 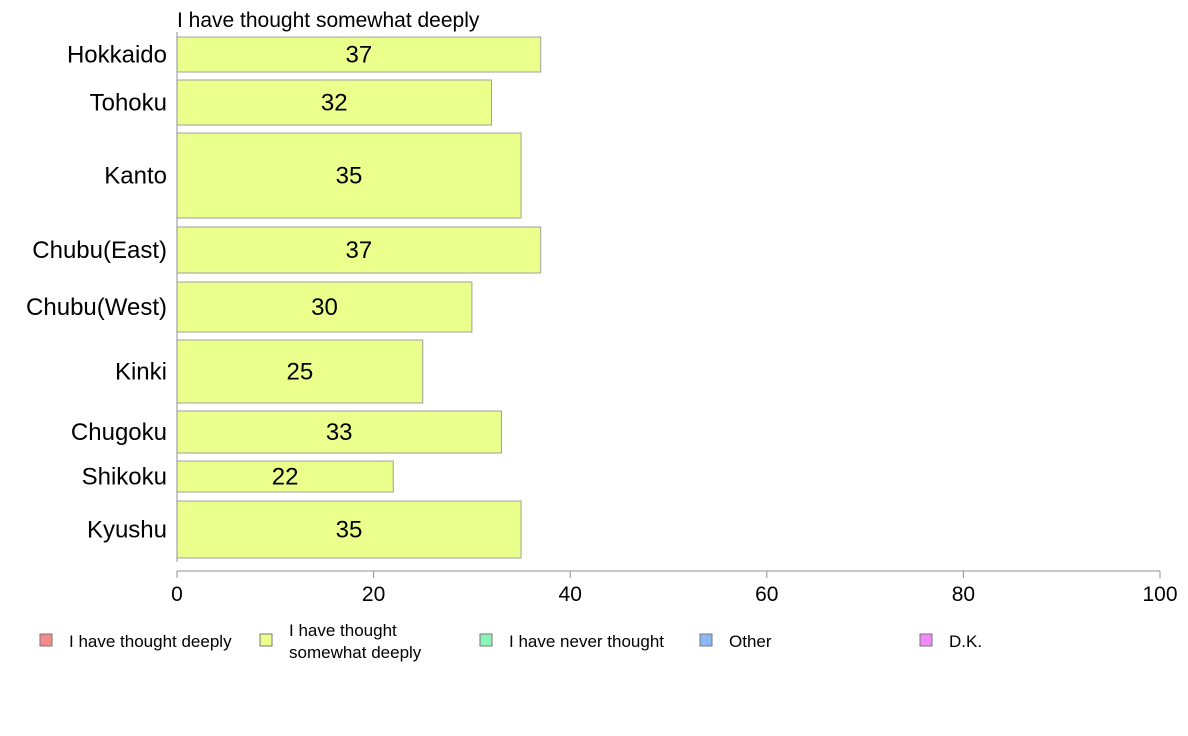 I want to click on category-label: Shikoku, so click(x=124, y=477).